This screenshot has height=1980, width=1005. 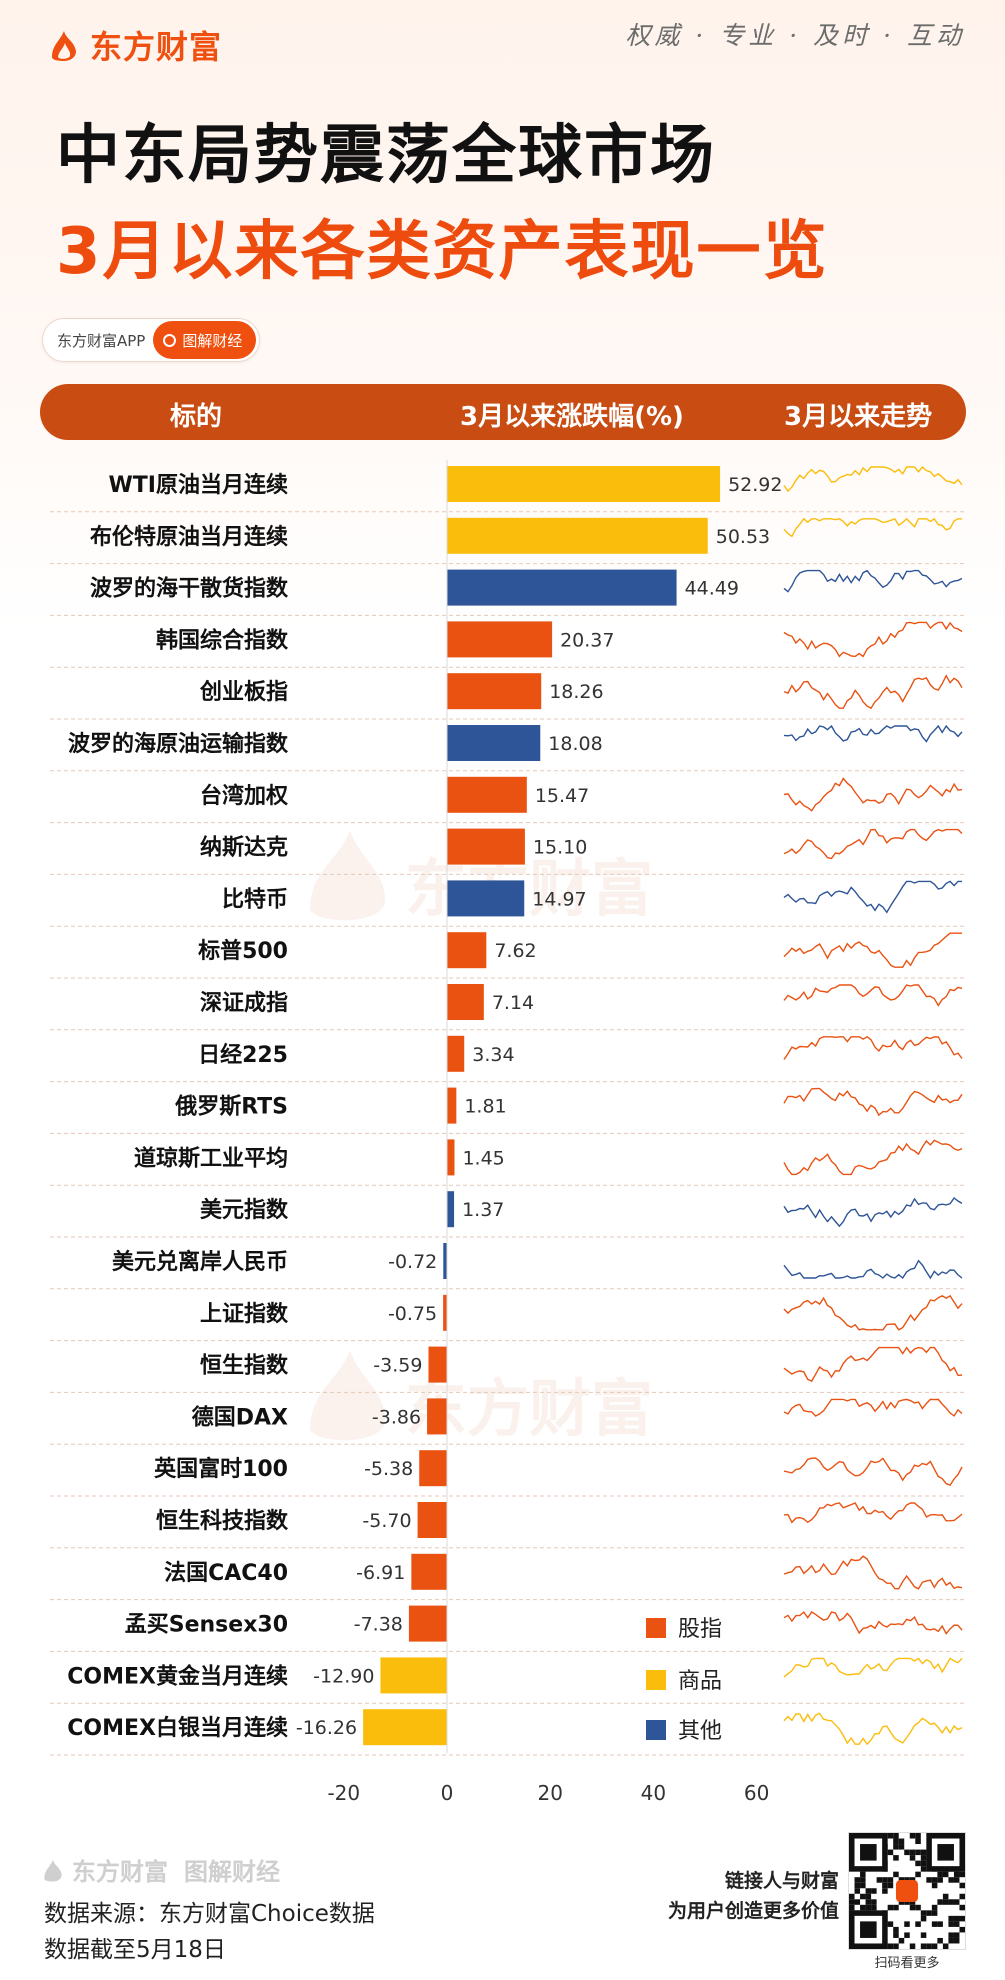 I want to click on category-label: 台湾加权, so click(x=244, y=796).